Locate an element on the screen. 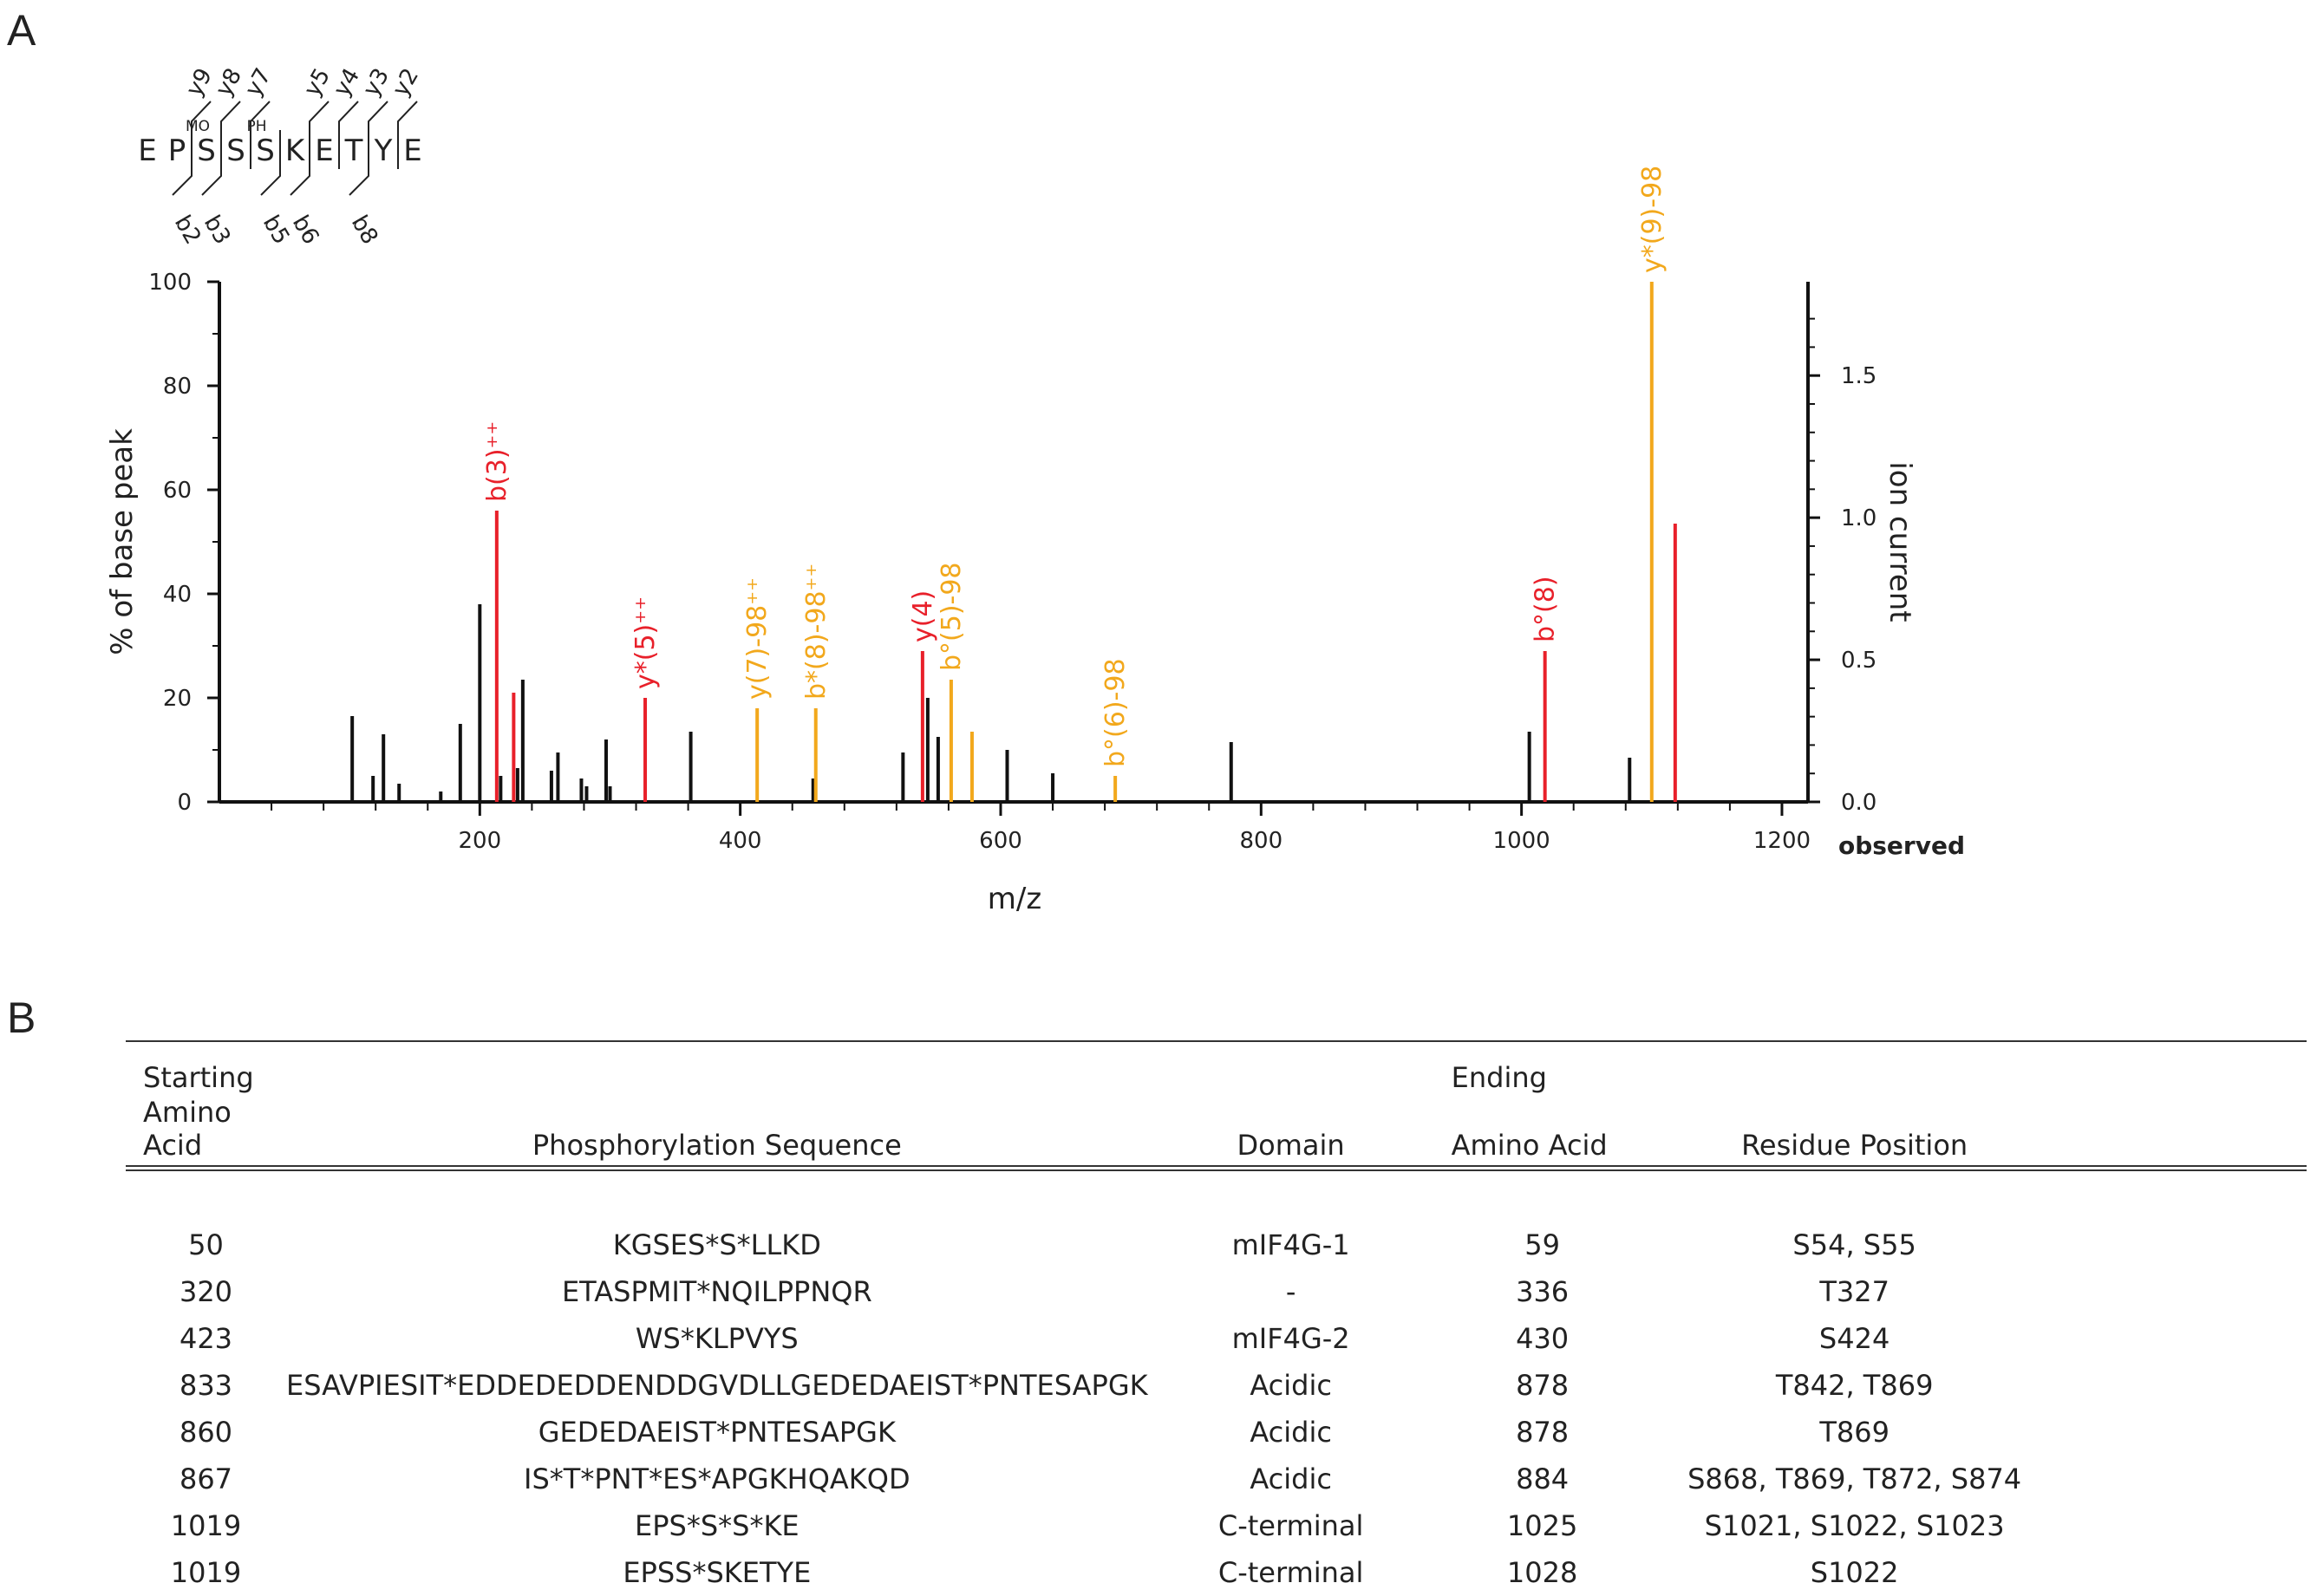 This screenshot has width=2317, height=1596. cell-phosphorylation-sequence: KGSES*S*LLKD is located at coordinates (716, 1244).